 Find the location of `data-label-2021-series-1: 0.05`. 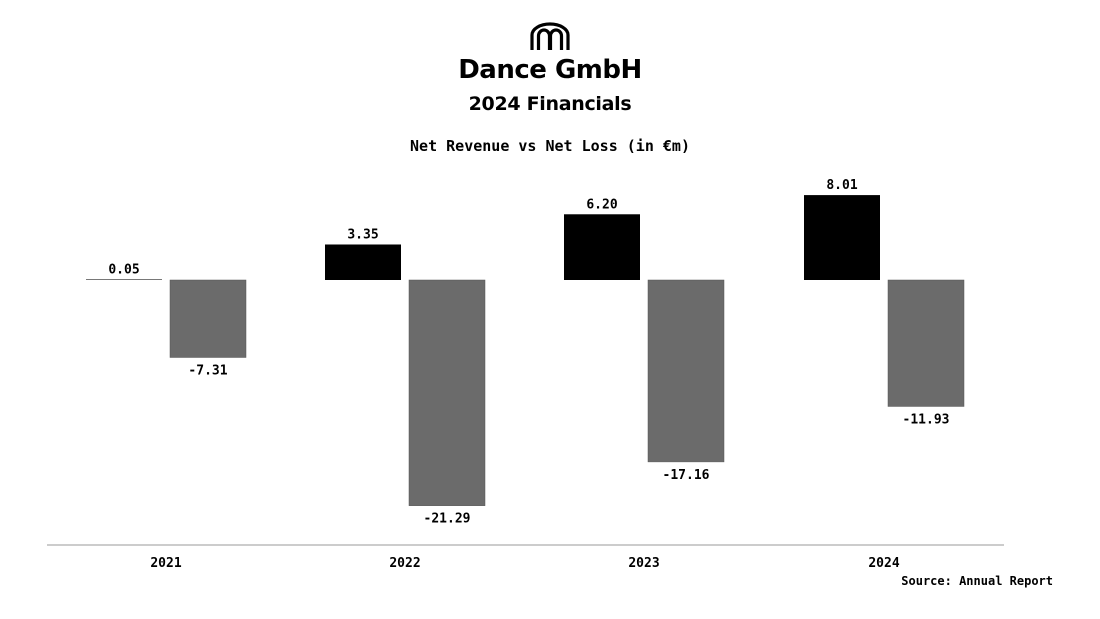

data-label-2021-series-1: 0.05 is located at coordinates (123, 269).